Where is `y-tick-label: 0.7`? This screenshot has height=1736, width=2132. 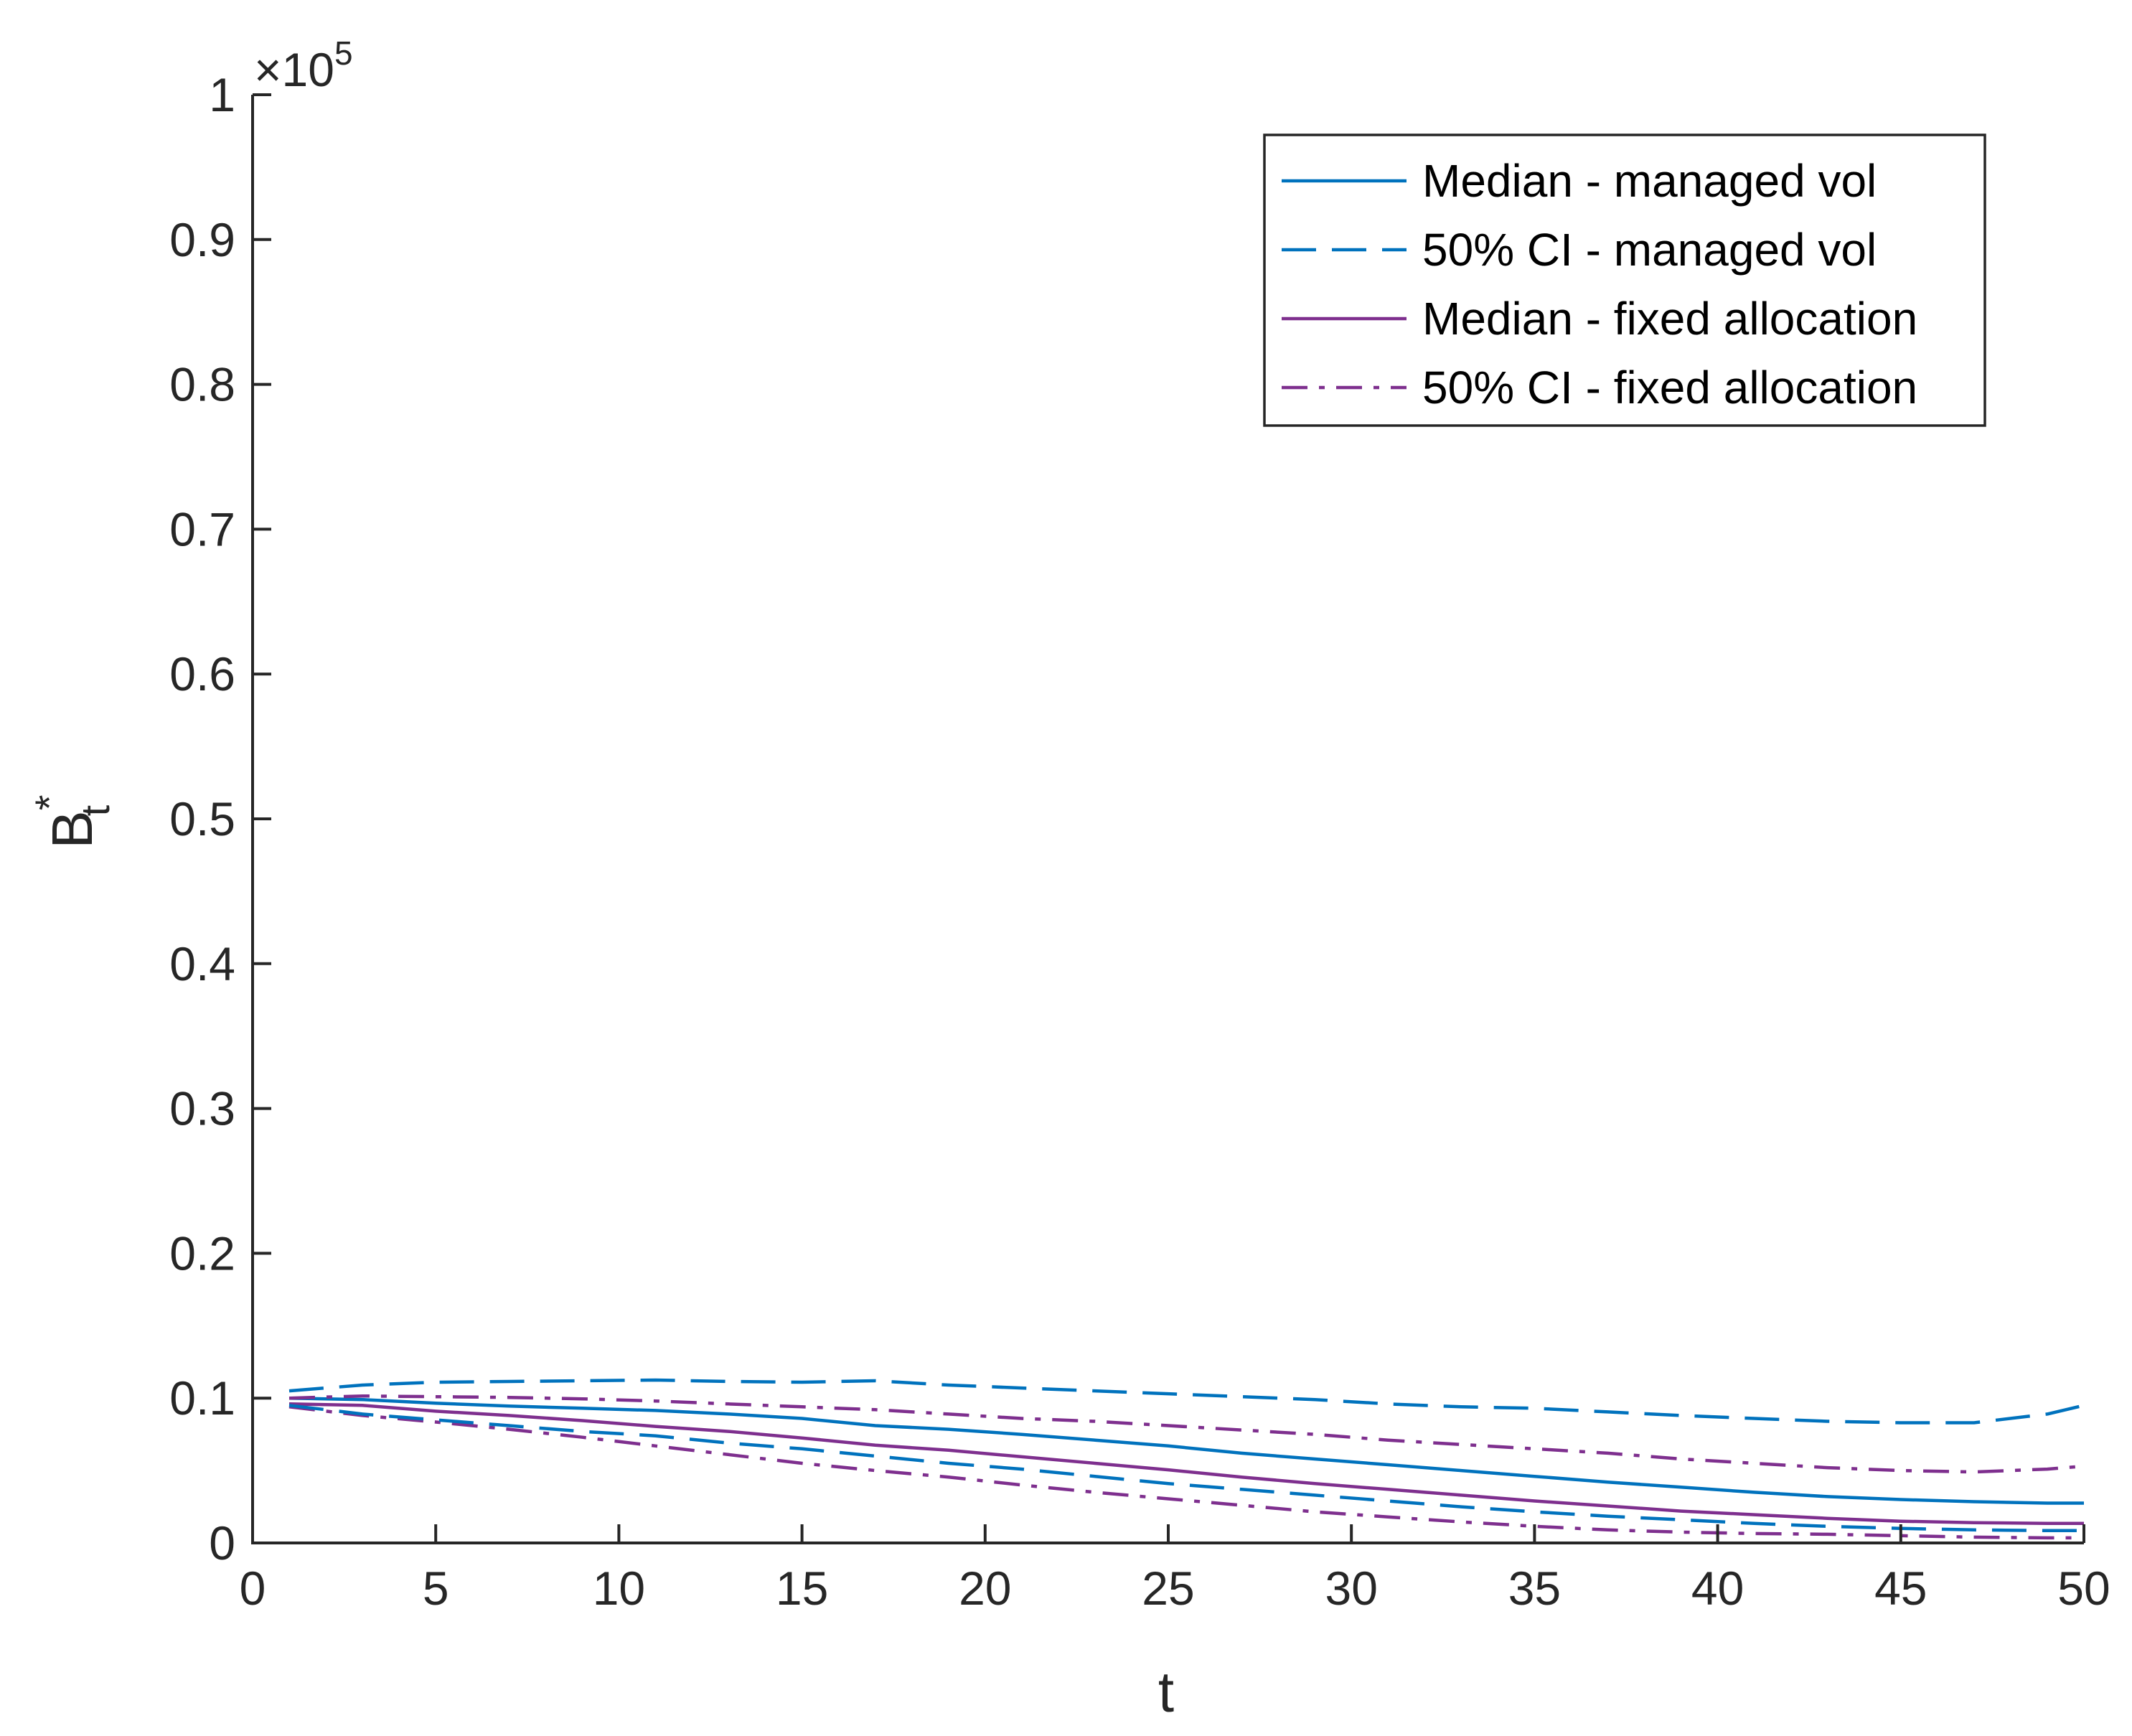
y-tick-label: 0.7 is located at coordinates (202, 528).